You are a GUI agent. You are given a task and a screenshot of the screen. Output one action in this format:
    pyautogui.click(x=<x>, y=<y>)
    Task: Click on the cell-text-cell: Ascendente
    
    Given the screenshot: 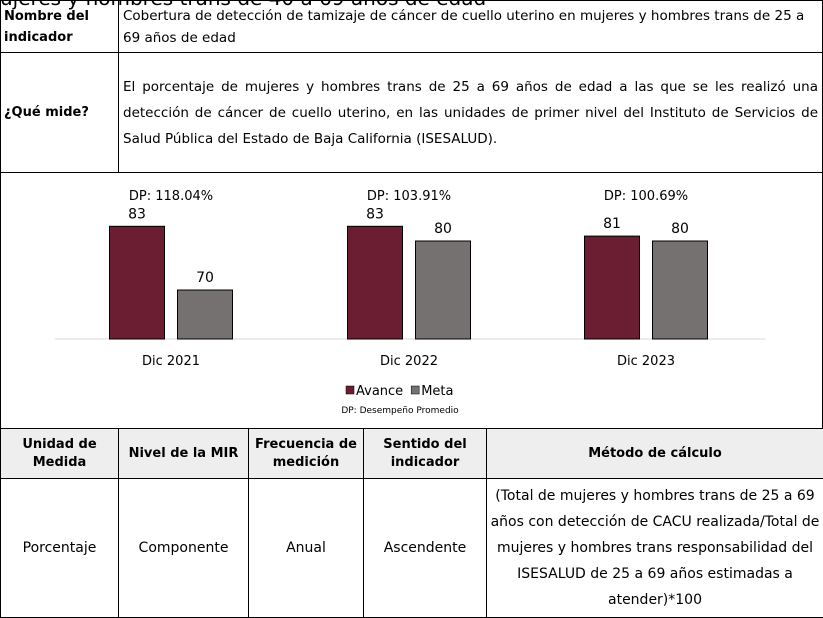 What is the action you would take?
    pyautogui.click(x=425, y=548)
    